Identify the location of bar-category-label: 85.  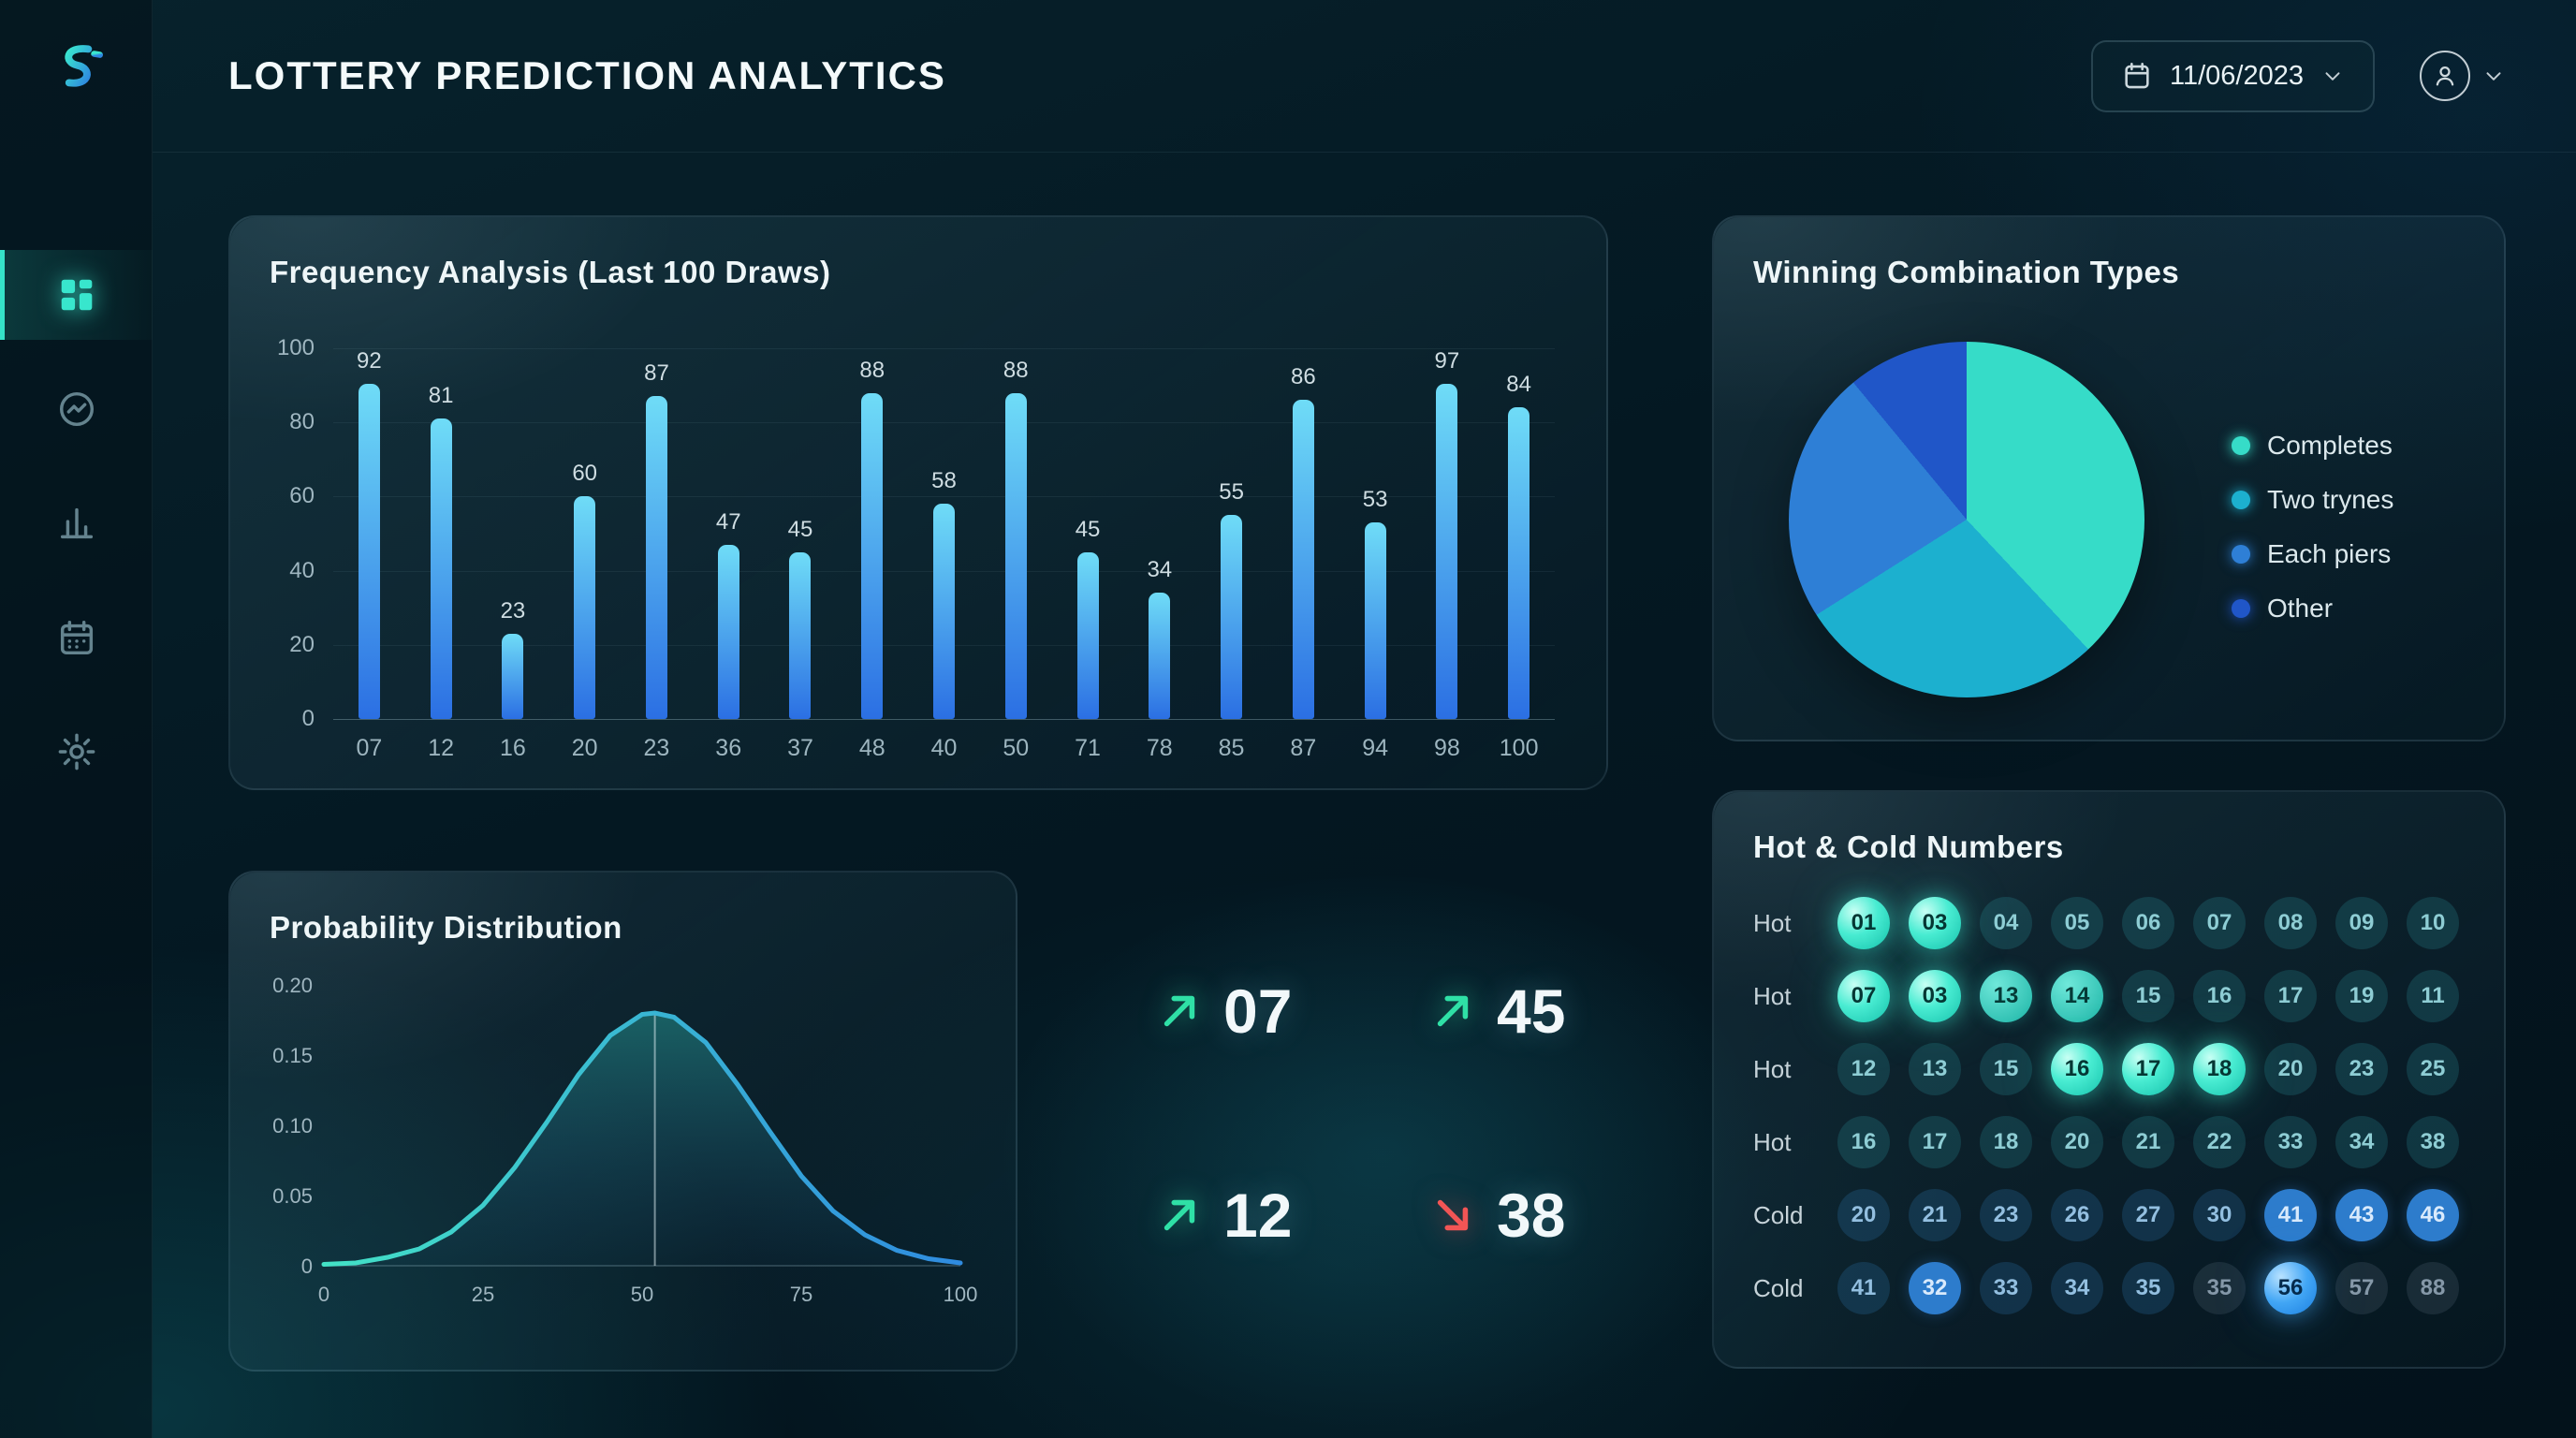
(1231, 748).